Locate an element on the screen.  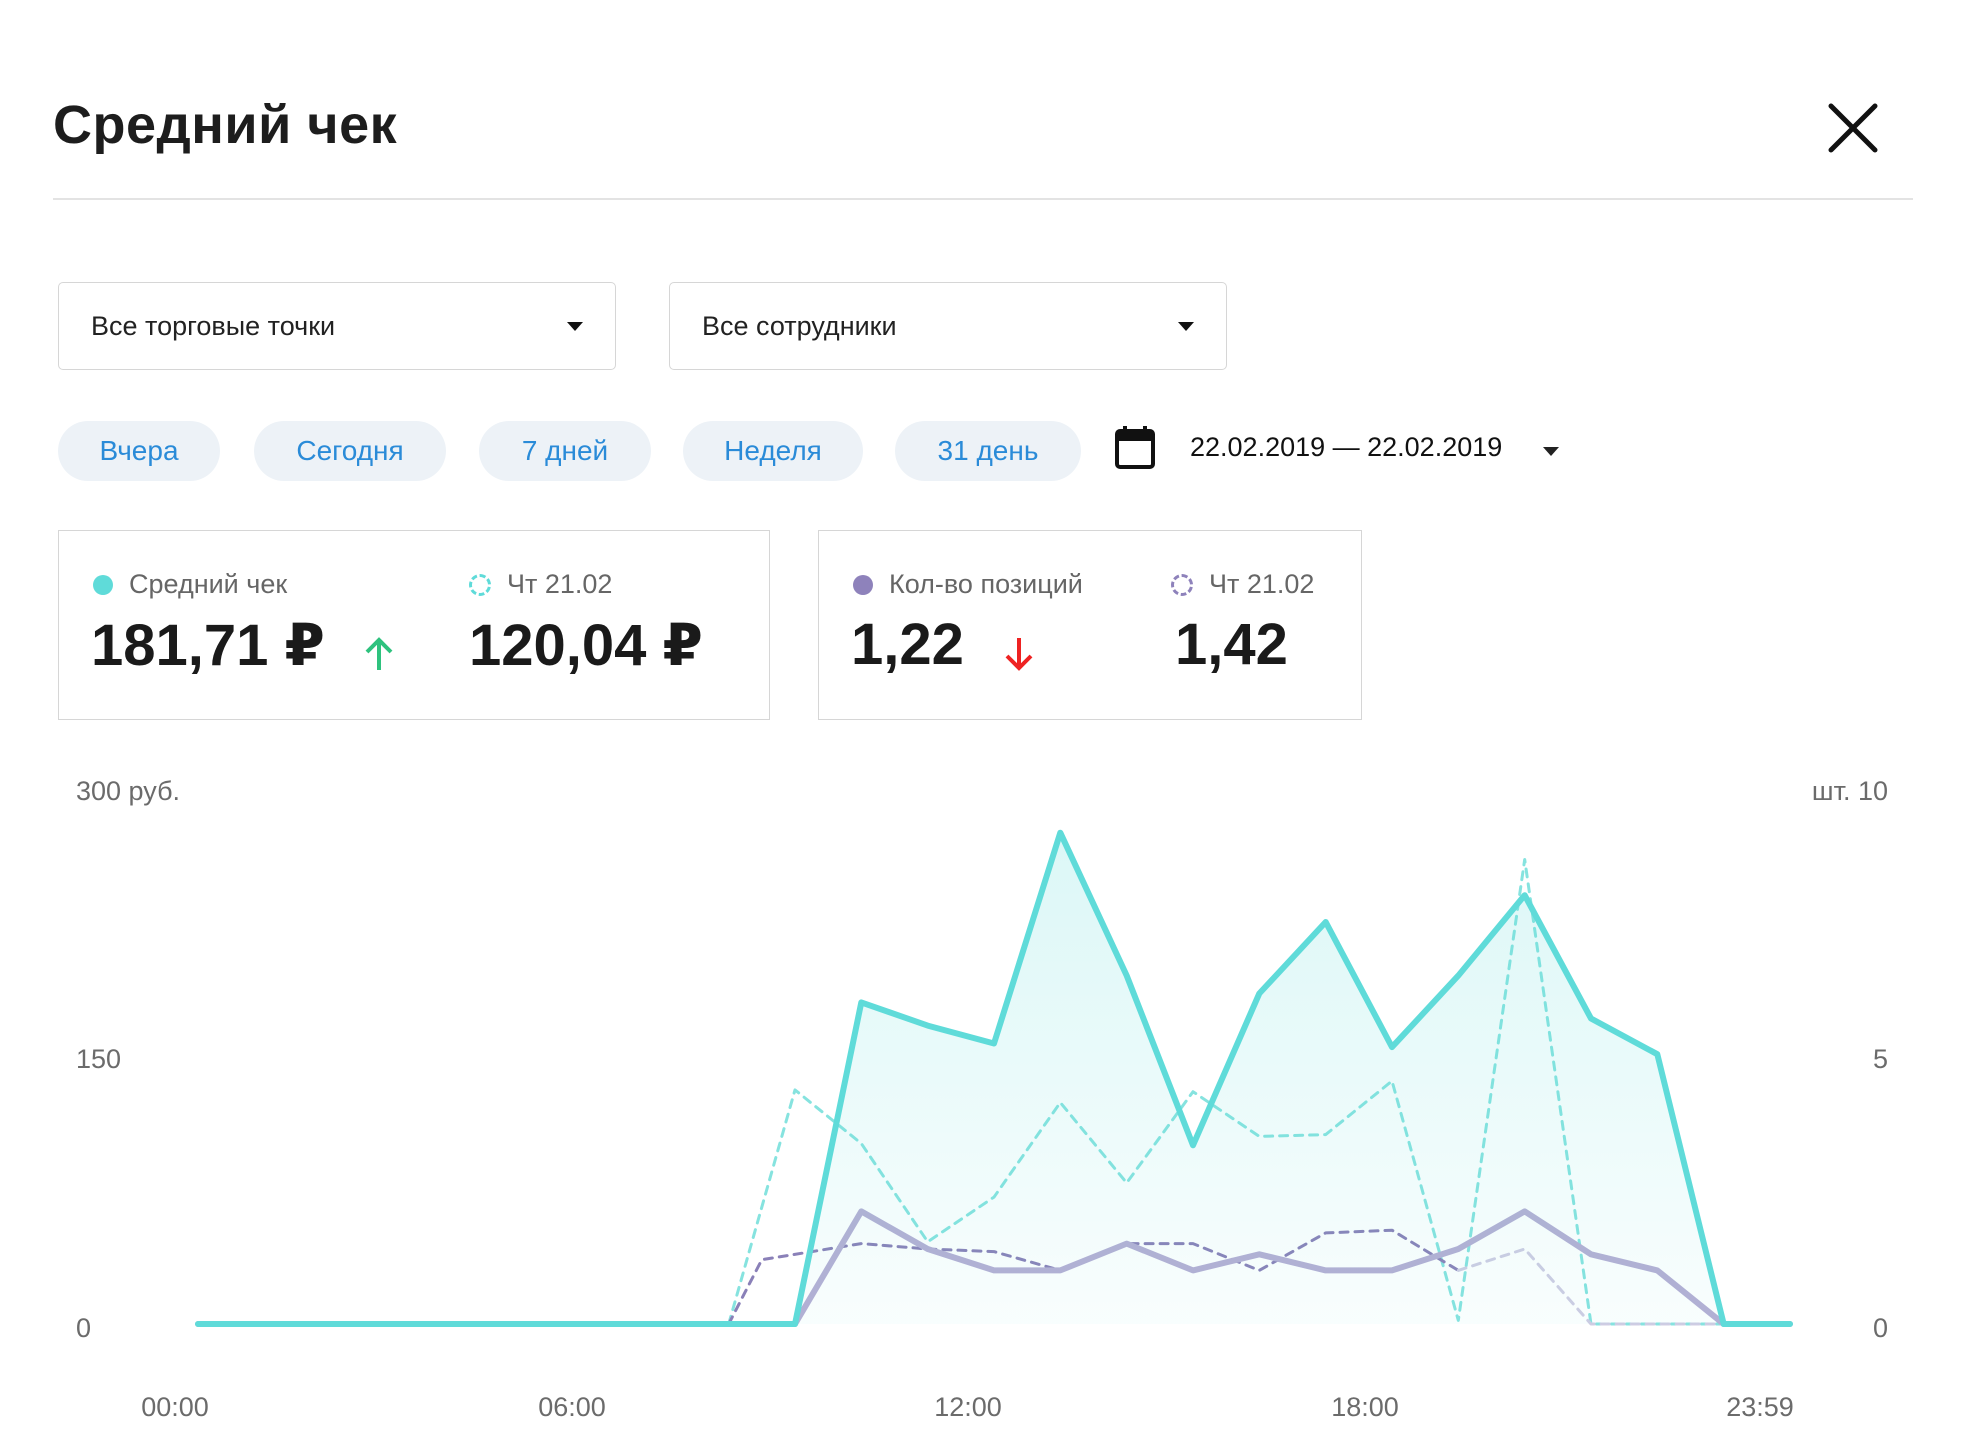
avg-check-compare-value: 120,04 ₽ is located at coordinates (586, 645).